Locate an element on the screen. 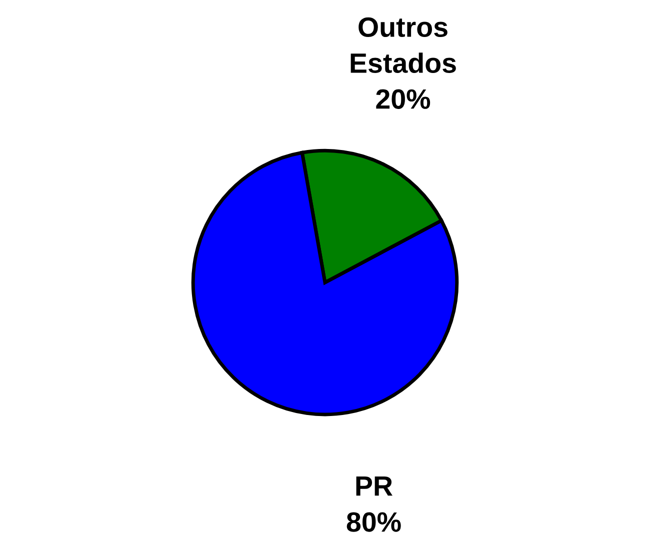 Image resolution: width=650 pixels, height=554 pixels. slice-label: PR is located at coordinates (374, 486).